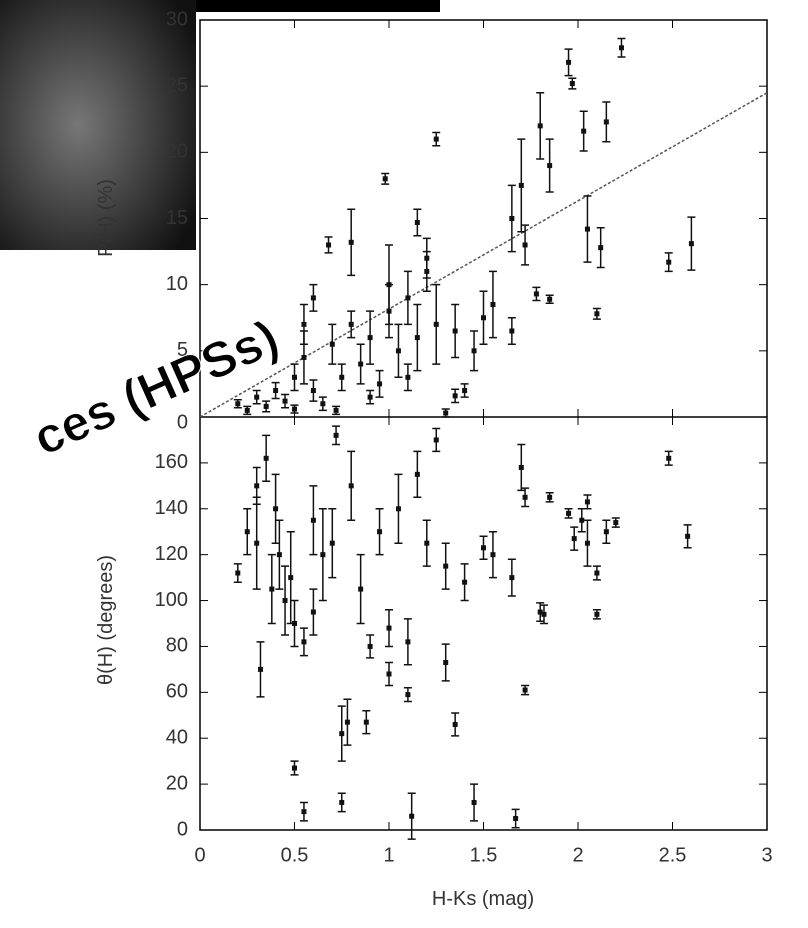 This screenshot has width=808, height=928. I want to click on y-tick-label: 100, so click(171, 600).